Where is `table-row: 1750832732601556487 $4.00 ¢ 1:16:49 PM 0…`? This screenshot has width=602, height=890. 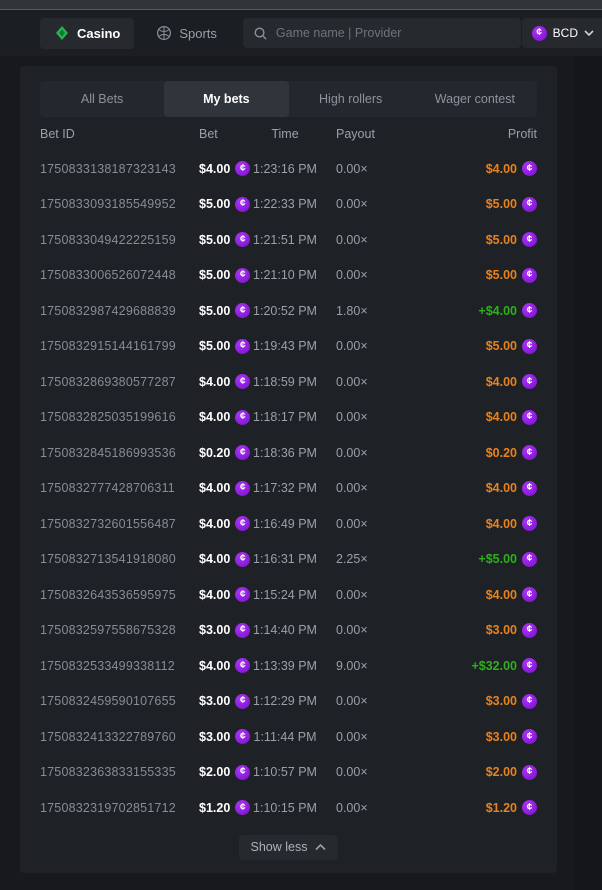 table-row: 1750832732601556487 $4.00 ¢ 1:16:49 PM 0… is located at coordinates (288, 524).